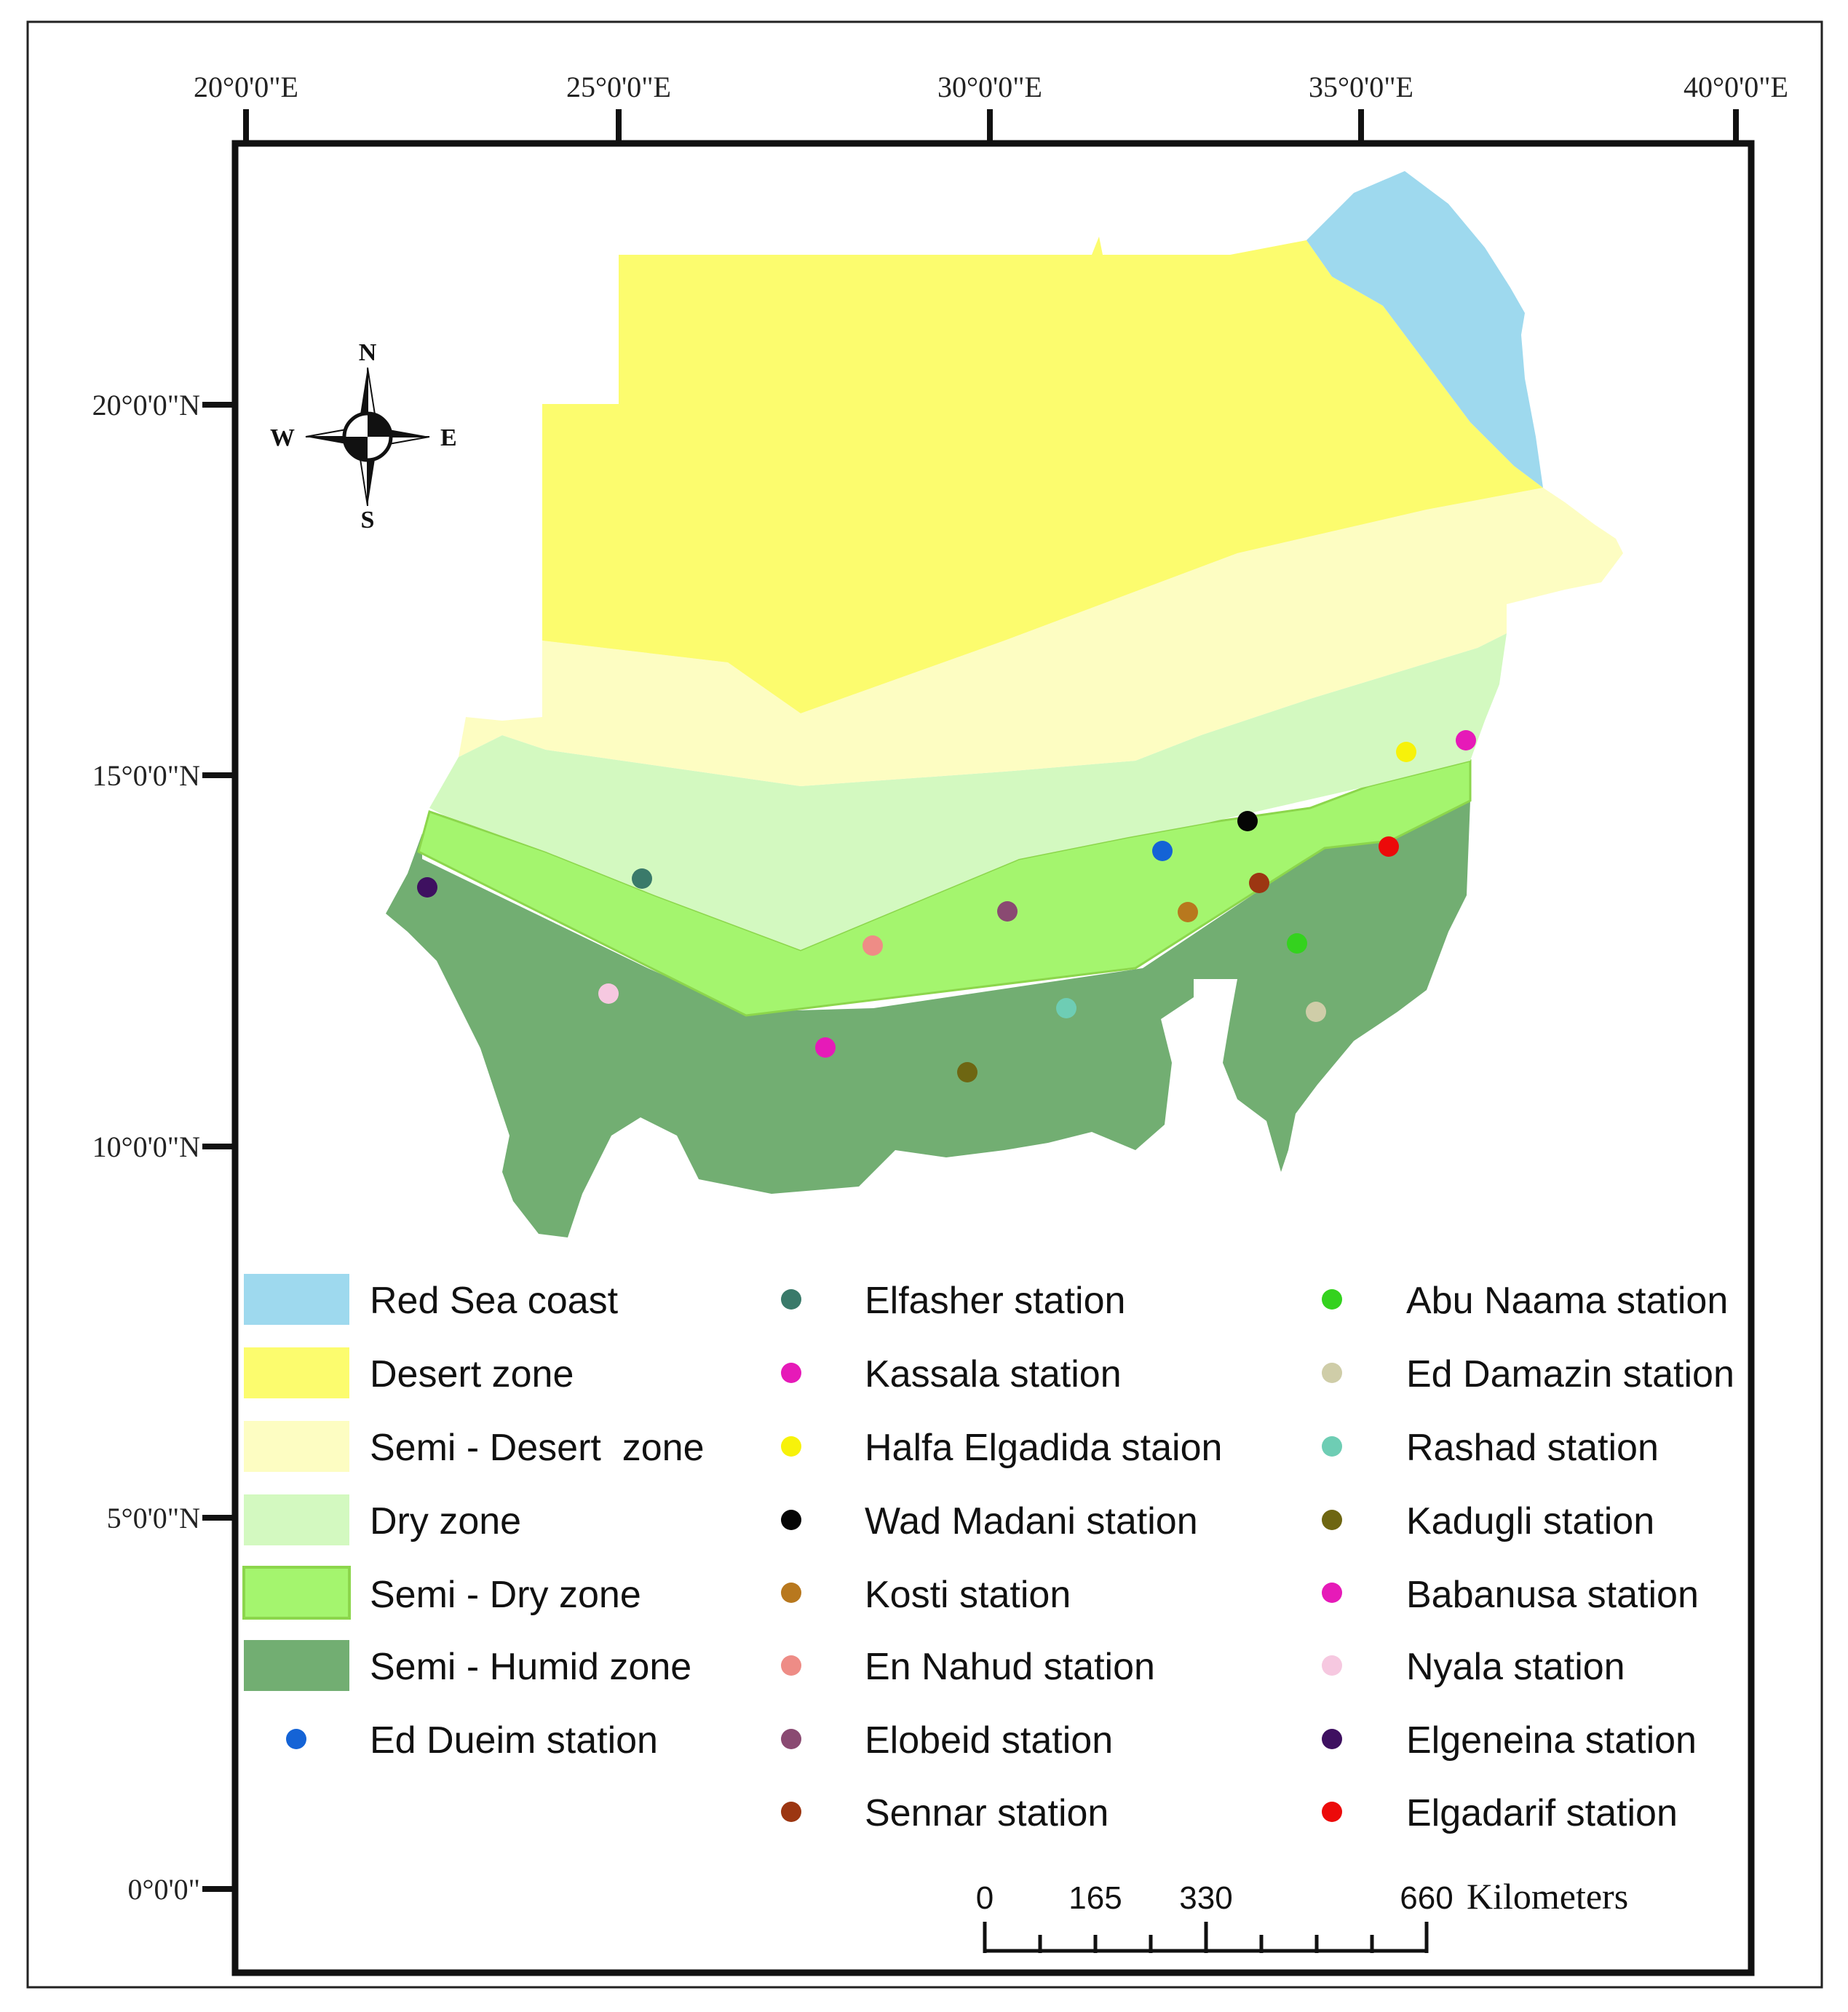  What do you see at coordinates (791, 1666) in the screenshot?
I see `legend-dot-en-nahud` at bounding box center [791, 1666].